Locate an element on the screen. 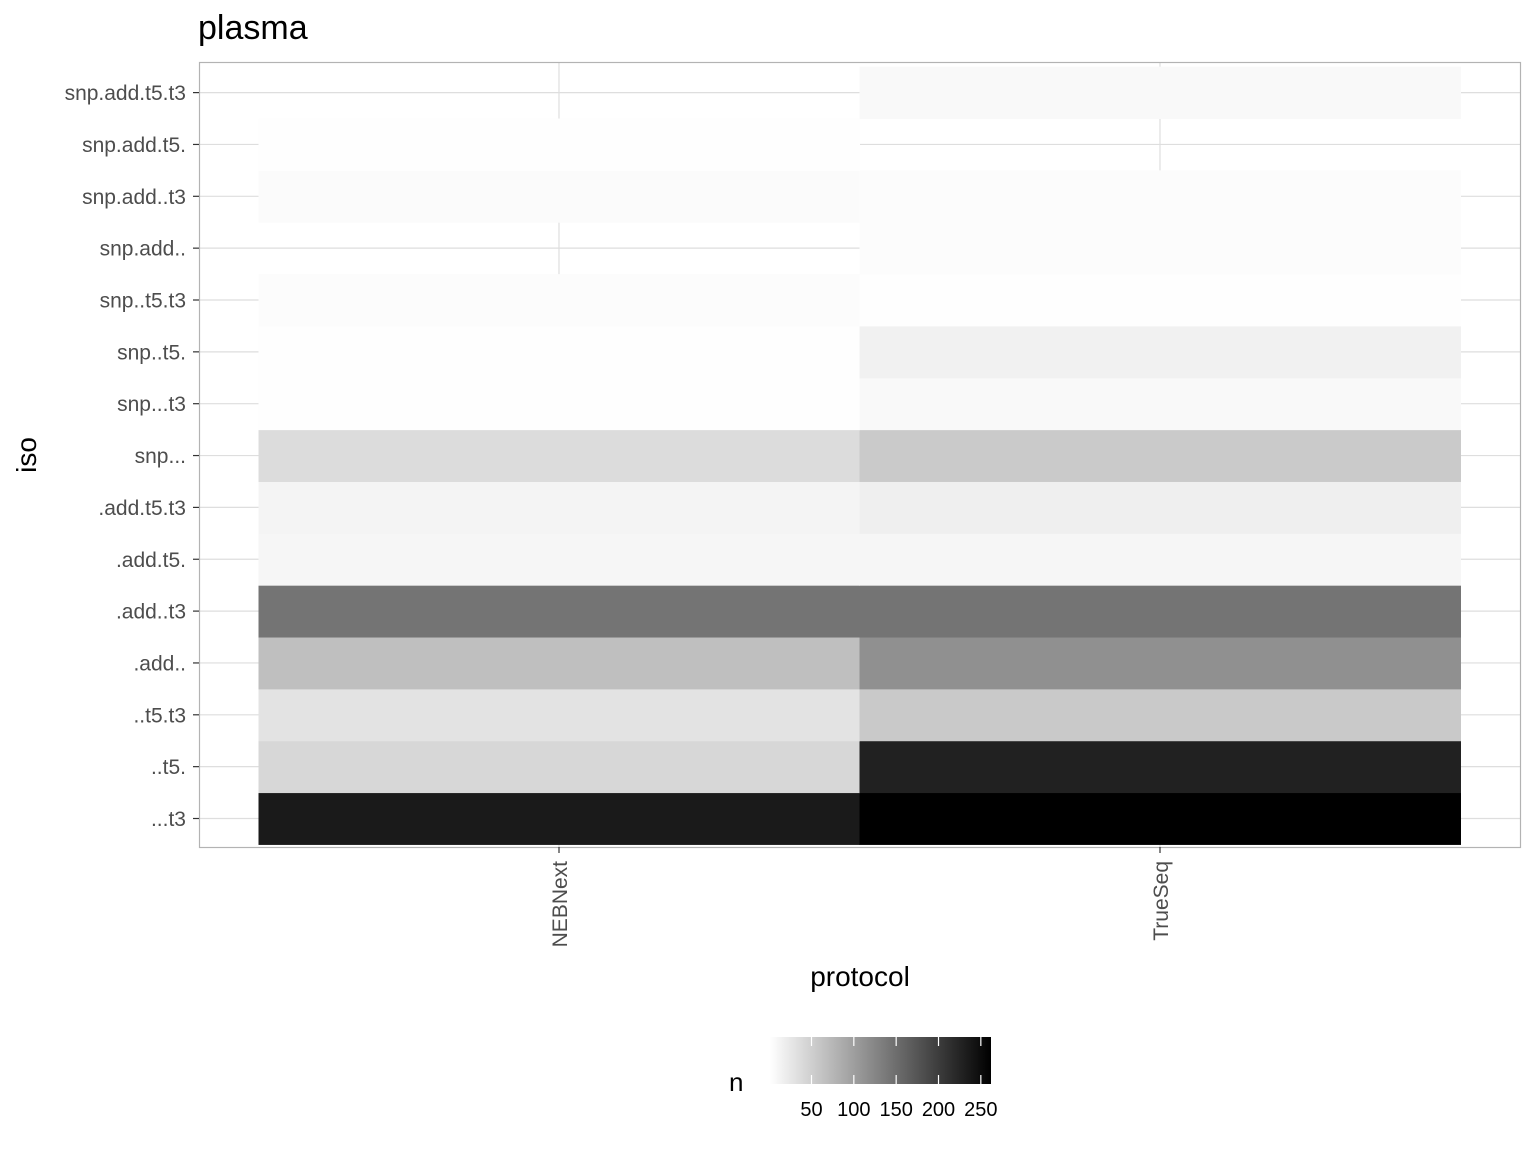 The width and height of the screenshot is (1536, 1152). x-axis: NEBNext TrueSeq is located at coordinates (861, 897).